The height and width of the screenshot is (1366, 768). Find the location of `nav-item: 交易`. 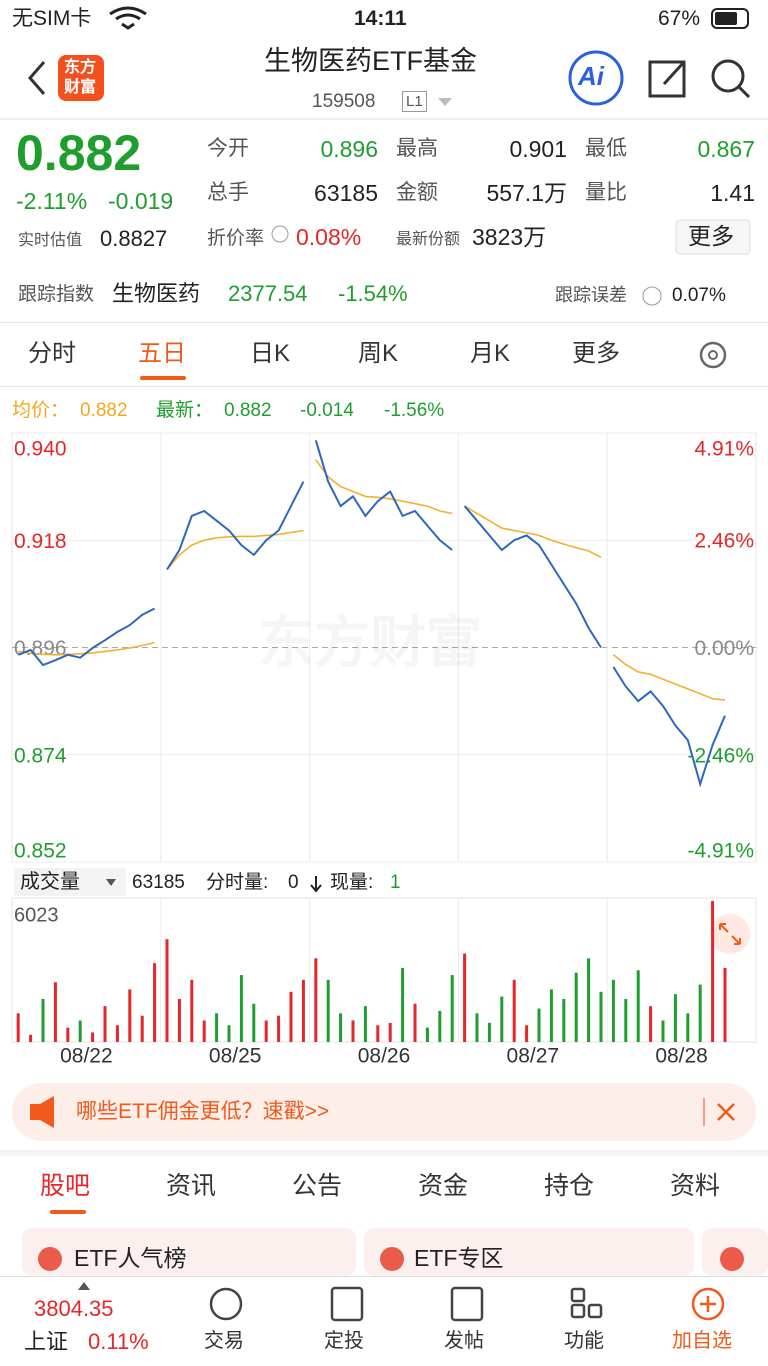

nav-item: 交易 is located at coordinates (224, 1341).